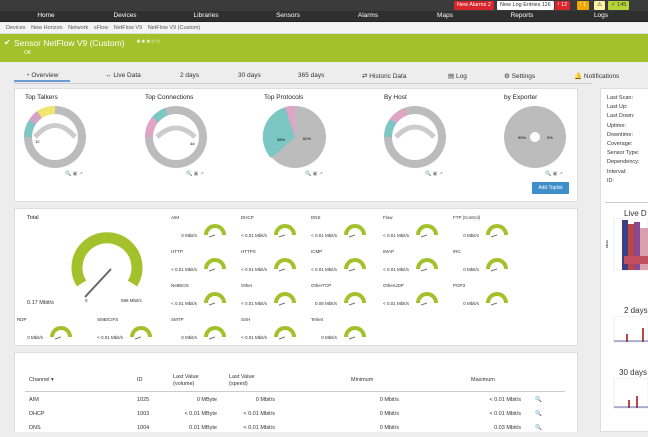 The height and width of the screenshot is (437, 648). I want to click on tab-divider, so click(303, 83).